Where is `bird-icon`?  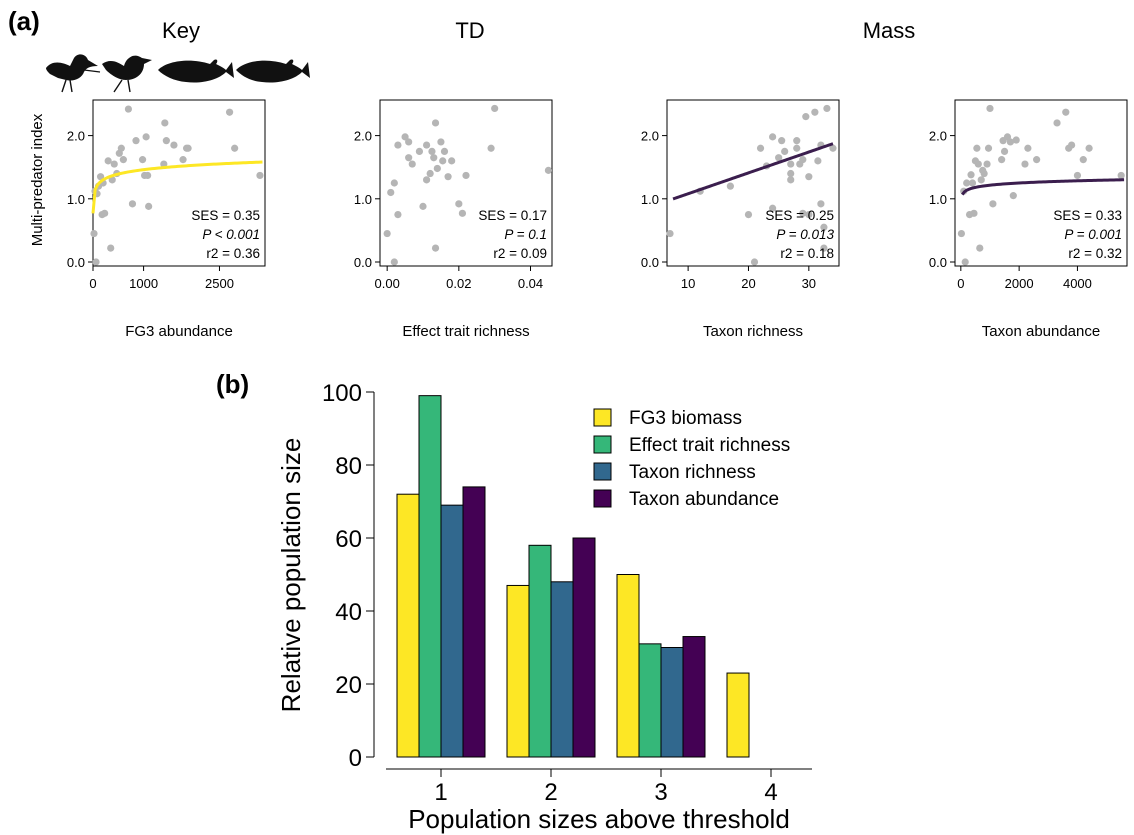
bird-icon is located at coordinates (73, 73).